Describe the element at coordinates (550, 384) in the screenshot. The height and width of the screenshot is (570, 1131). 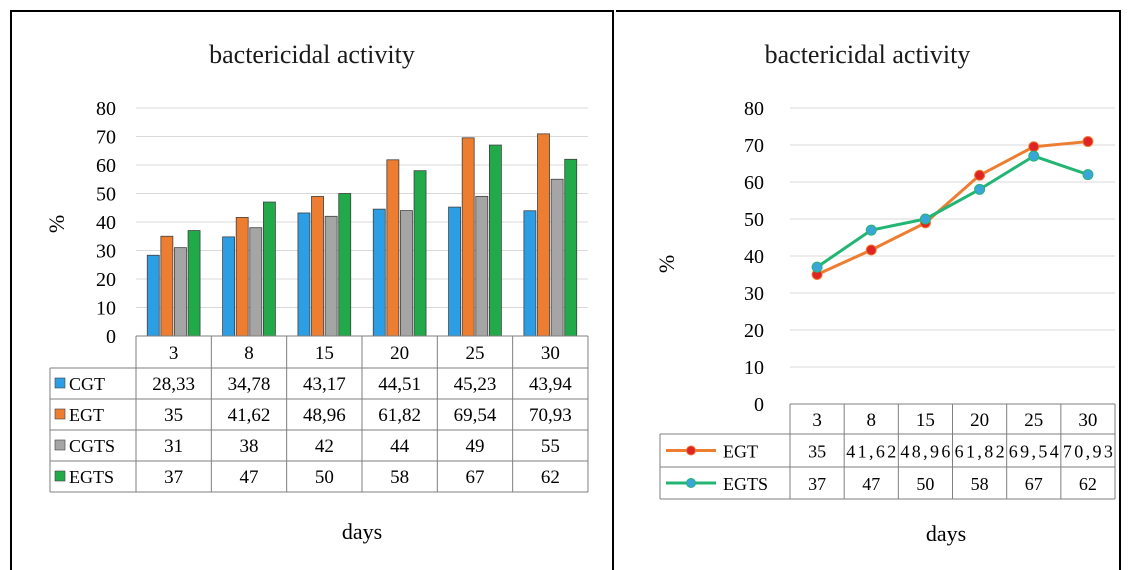
I see `data-label: 43,94` at that location.